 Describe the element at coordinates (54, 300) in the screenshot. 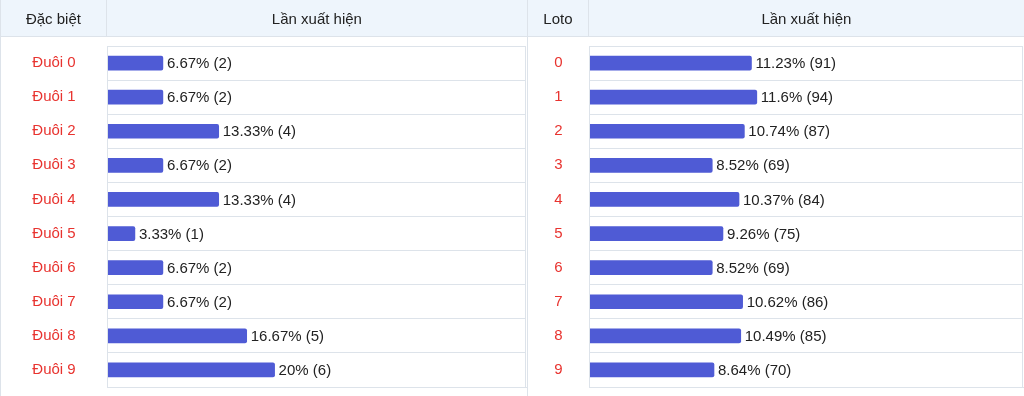

I see `y-tick-label: Đuôi 7` at that location.